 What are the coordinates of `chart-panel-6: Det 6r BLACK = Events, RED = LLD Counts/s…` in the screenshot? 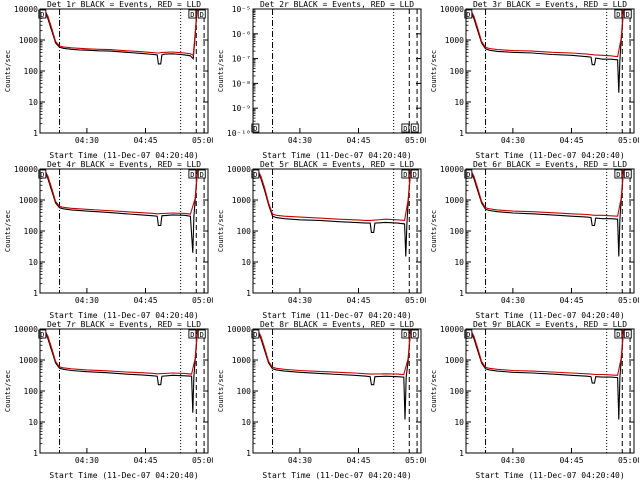 It's located at (534, 240).